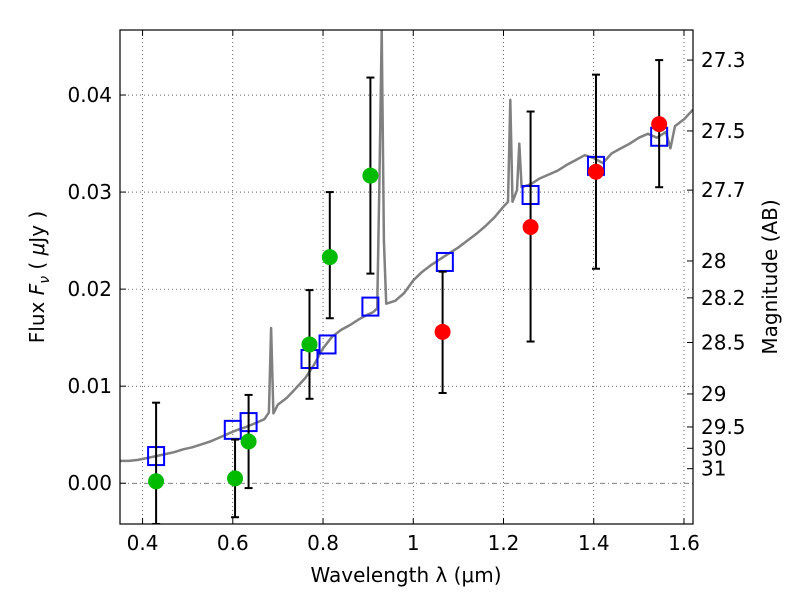 This screenshot has height=600, width=800. Describe the element at coordinates (713, 261) in the screenshot. I see `right-tick-label: 28` at that location.